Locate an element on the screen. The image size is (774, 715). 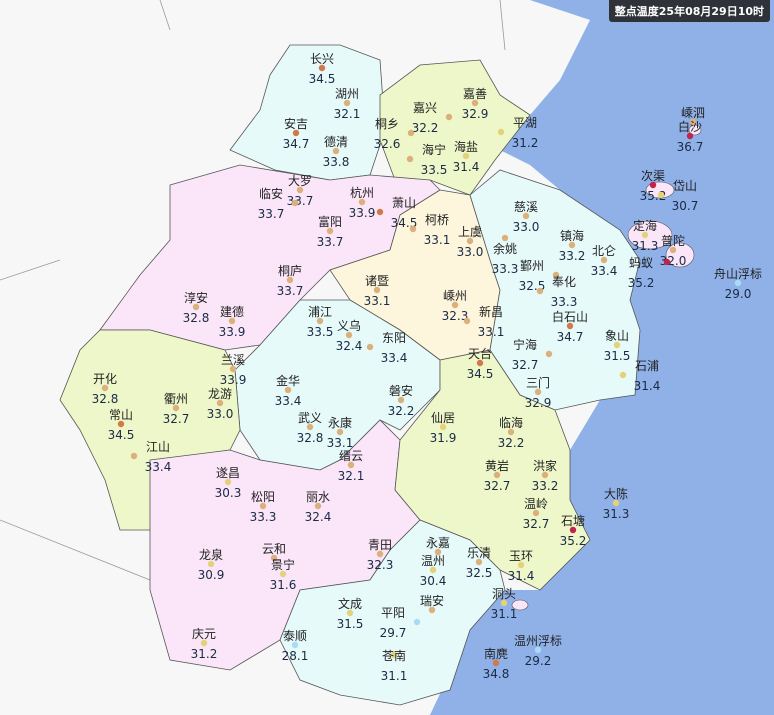
station: 仙居 31.9 is located at coordinates (443, 428).